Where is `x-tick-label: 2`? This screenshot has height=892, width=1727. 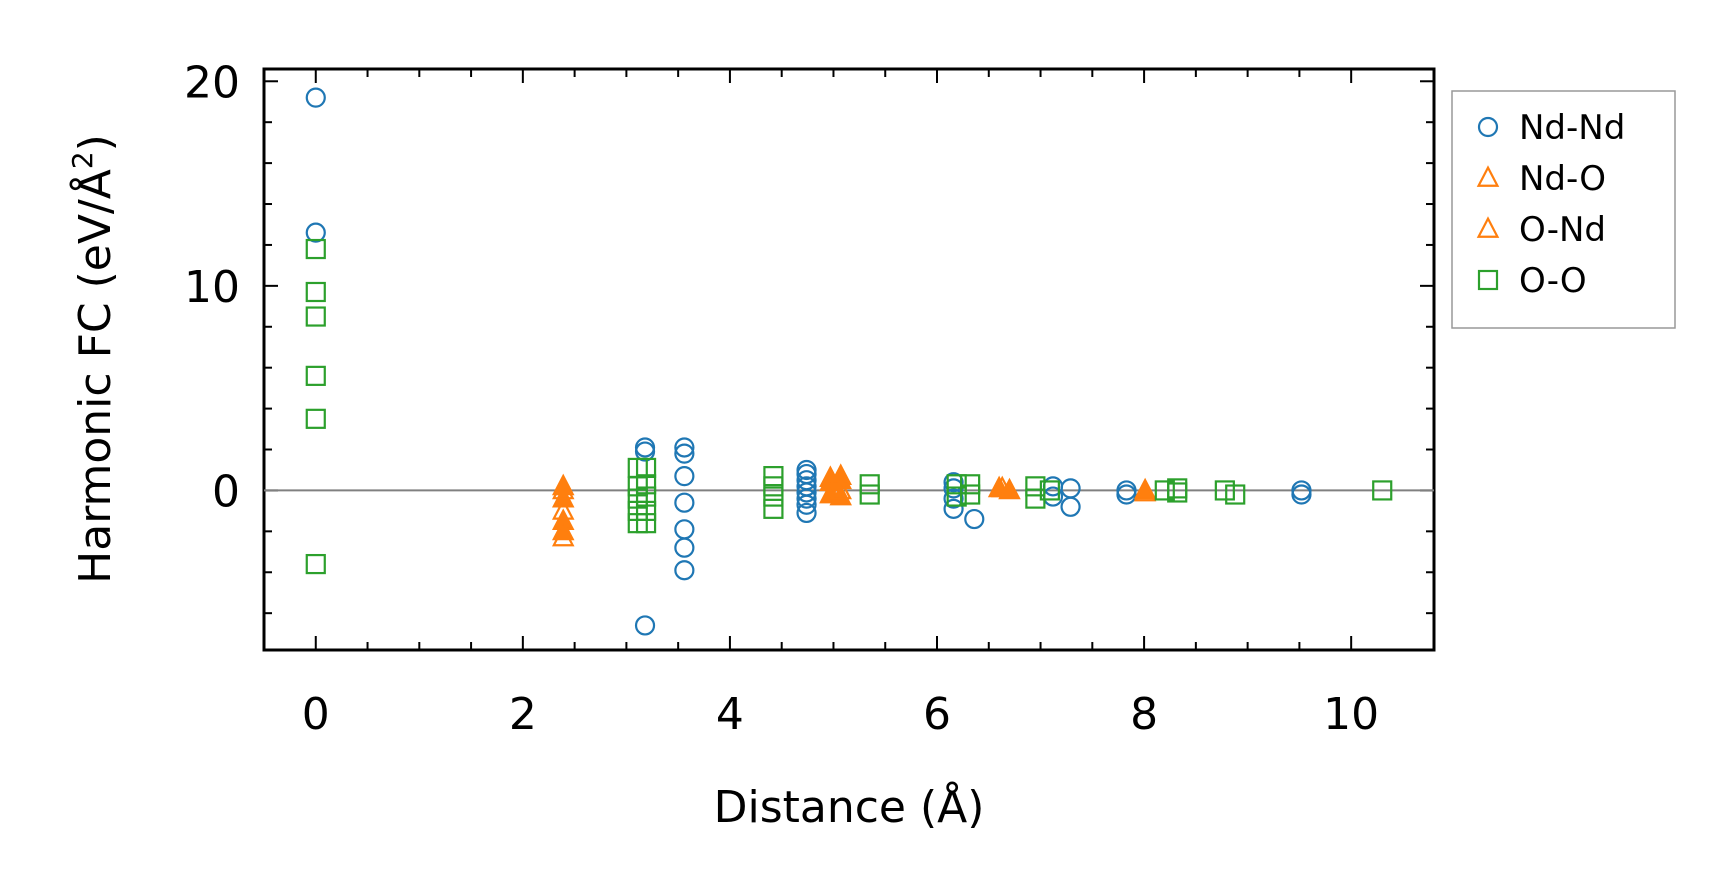
x-tick-label: 2 is located at coordinates (523, 714).